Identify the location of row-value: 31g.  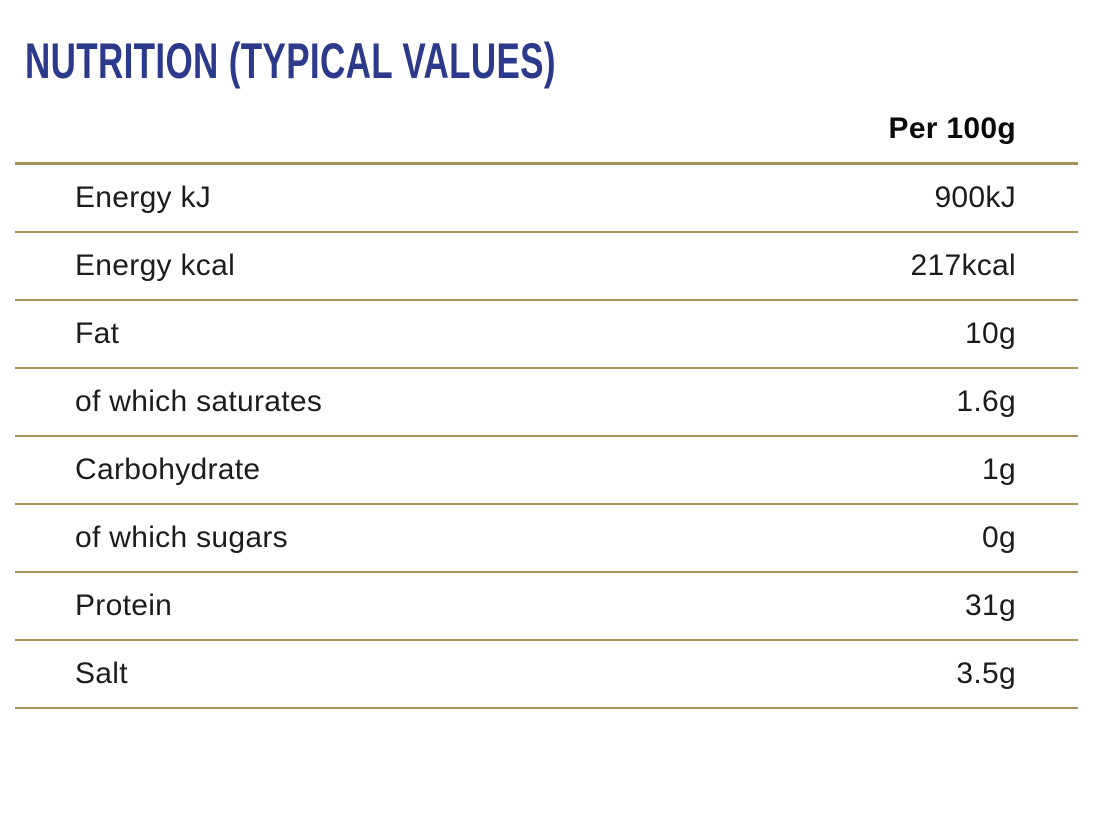
(990, 605).